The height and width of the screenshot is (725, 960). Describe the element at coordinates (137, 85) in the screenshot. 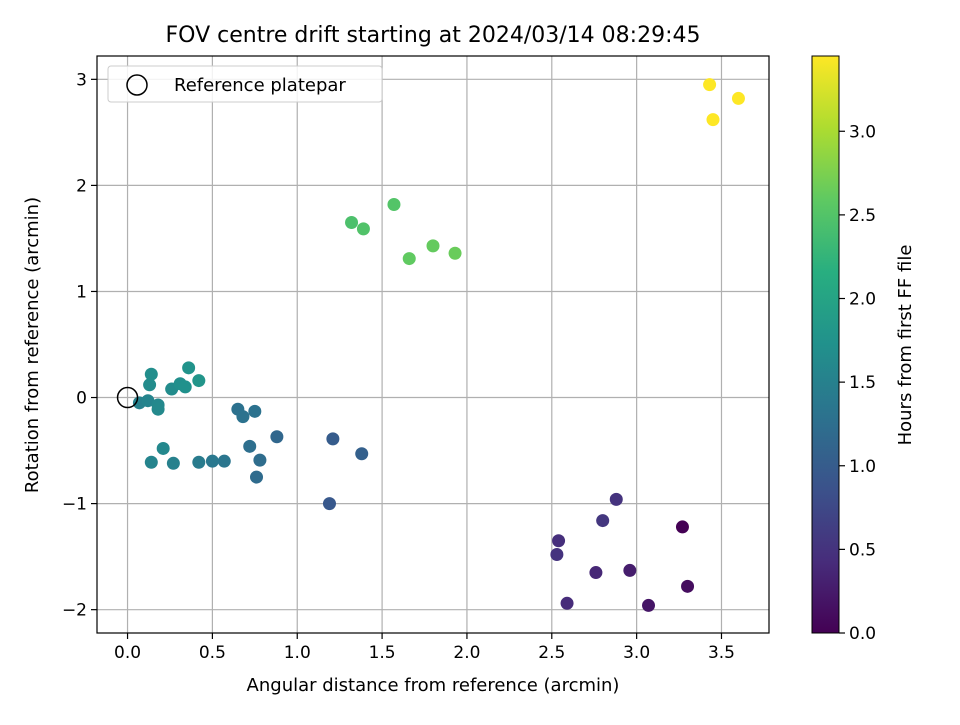

I see `legend-marker-icon` at that location.